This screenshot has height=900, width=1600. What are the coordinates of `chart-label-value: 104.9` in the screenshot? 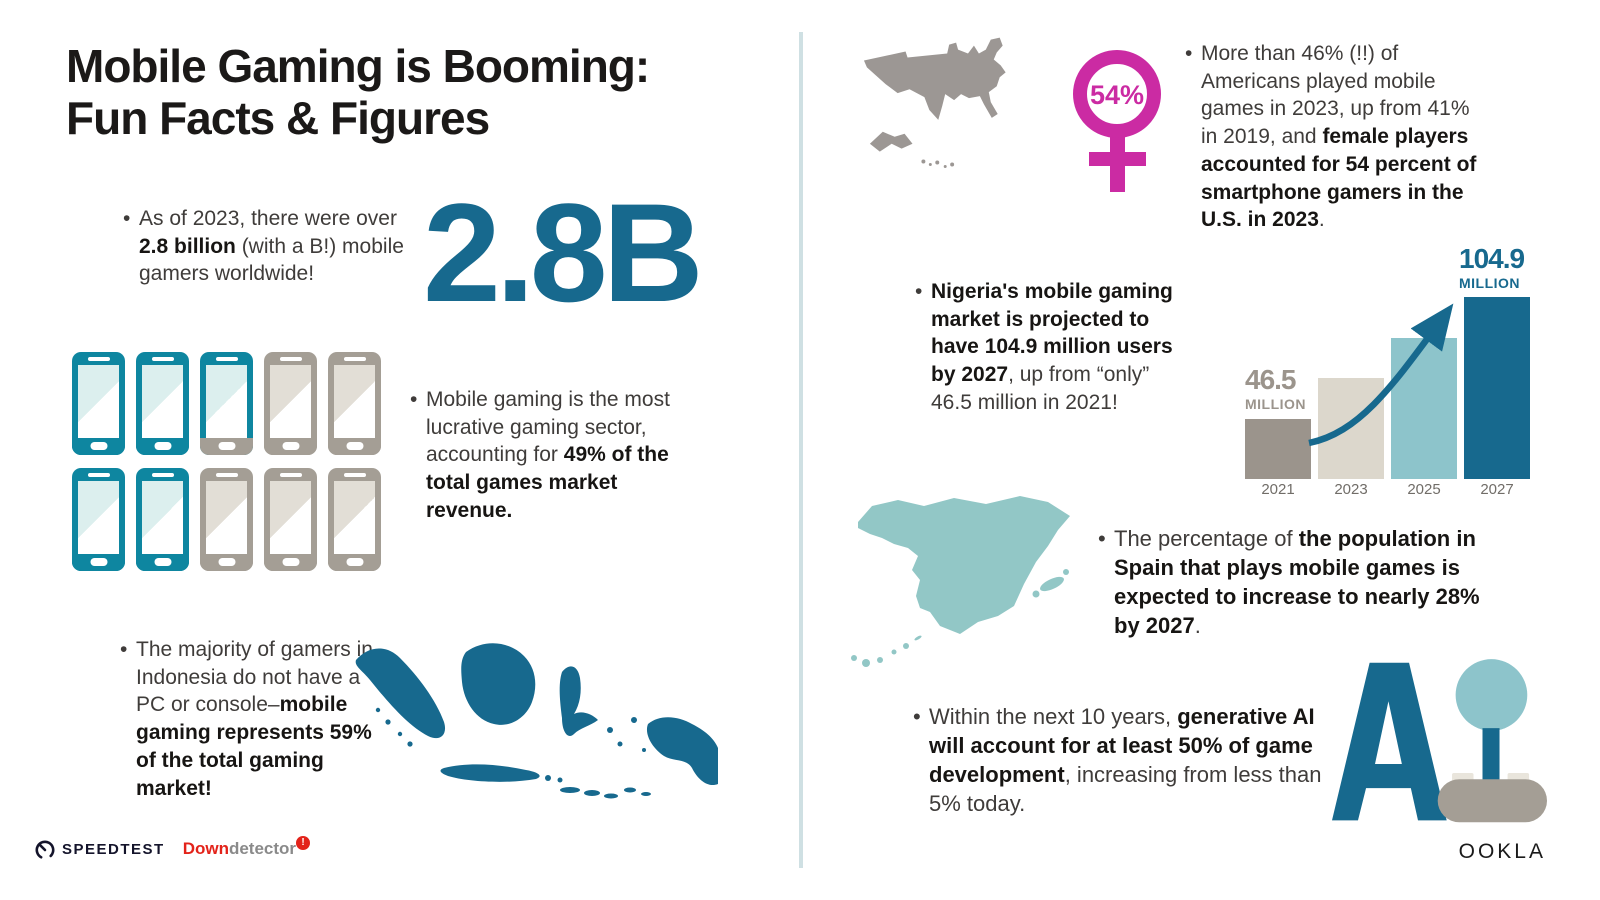 It's located at (1492, 258).